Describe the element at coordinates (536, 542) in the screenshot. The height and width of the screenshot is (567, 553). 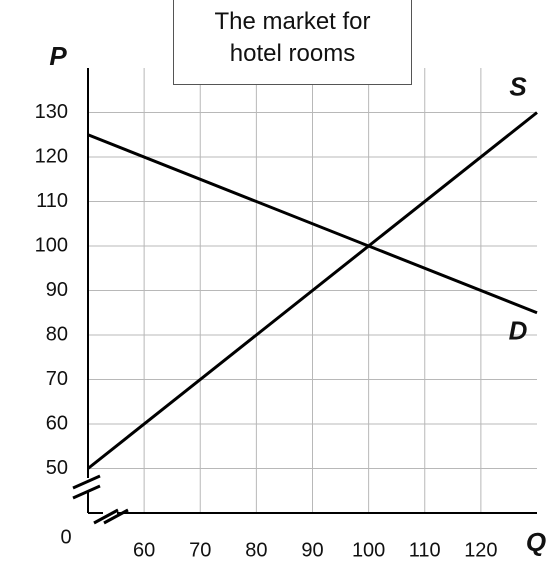
I see `x-axis-label: Q` at that location.